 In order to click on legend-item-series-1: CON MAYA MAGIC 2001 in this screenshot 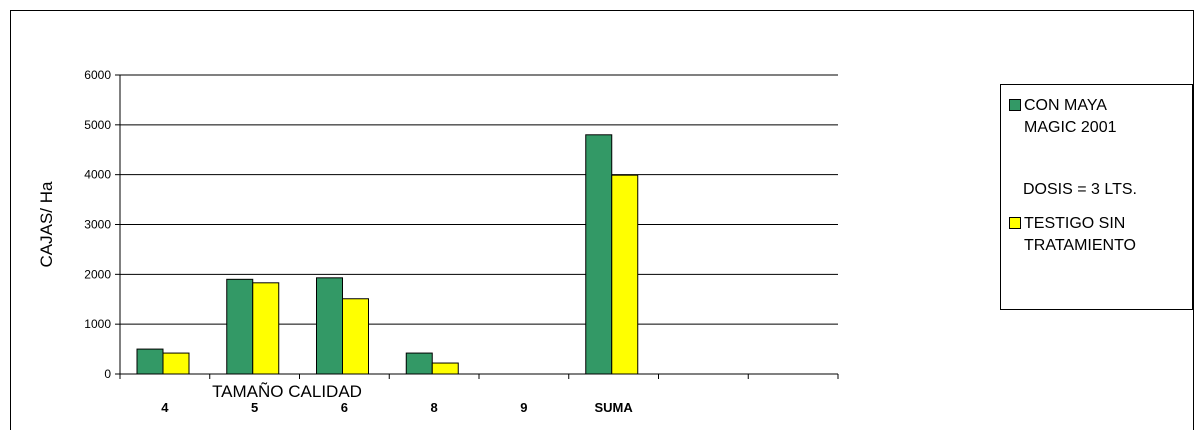, I will do `click(1062, 117)`.